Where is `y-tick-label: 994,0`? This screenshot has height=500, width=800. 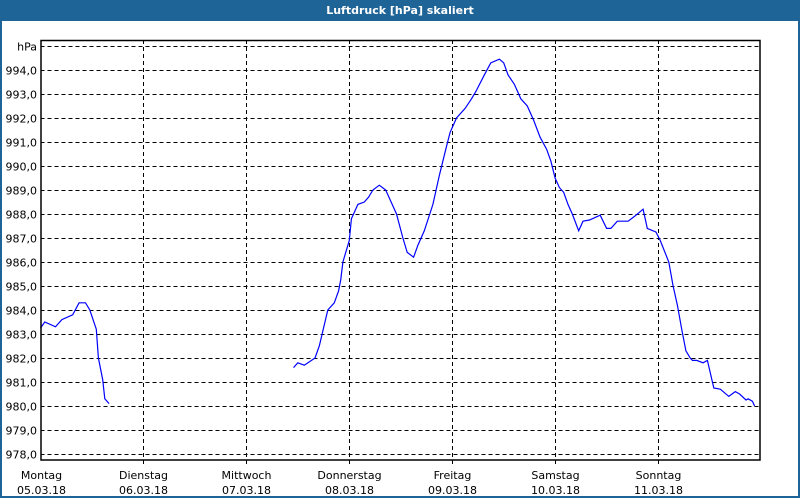 y-tick-label: 994,0 is located at coordinates (22, 71).